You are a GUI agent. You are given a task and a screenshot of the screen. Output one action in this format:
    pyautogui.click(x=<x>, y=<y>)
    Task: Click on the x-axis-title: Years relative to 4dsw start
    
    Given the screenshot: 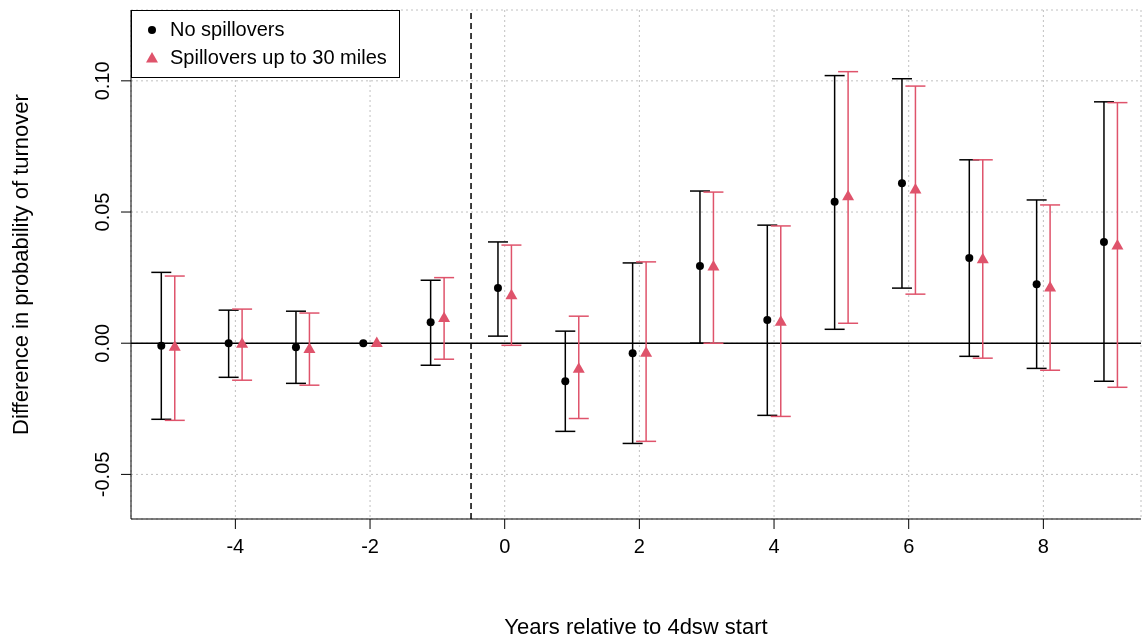 What is the action you would take?
    pyautogui.click(x=636, y=626)
    